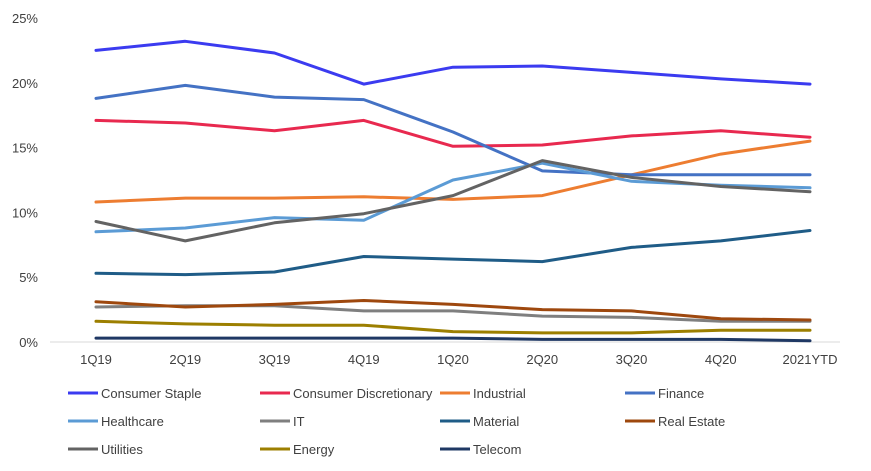 The height and width of the screenshot is (471, 871). I want to click on legend-label: Industrial, so click(499, 393).